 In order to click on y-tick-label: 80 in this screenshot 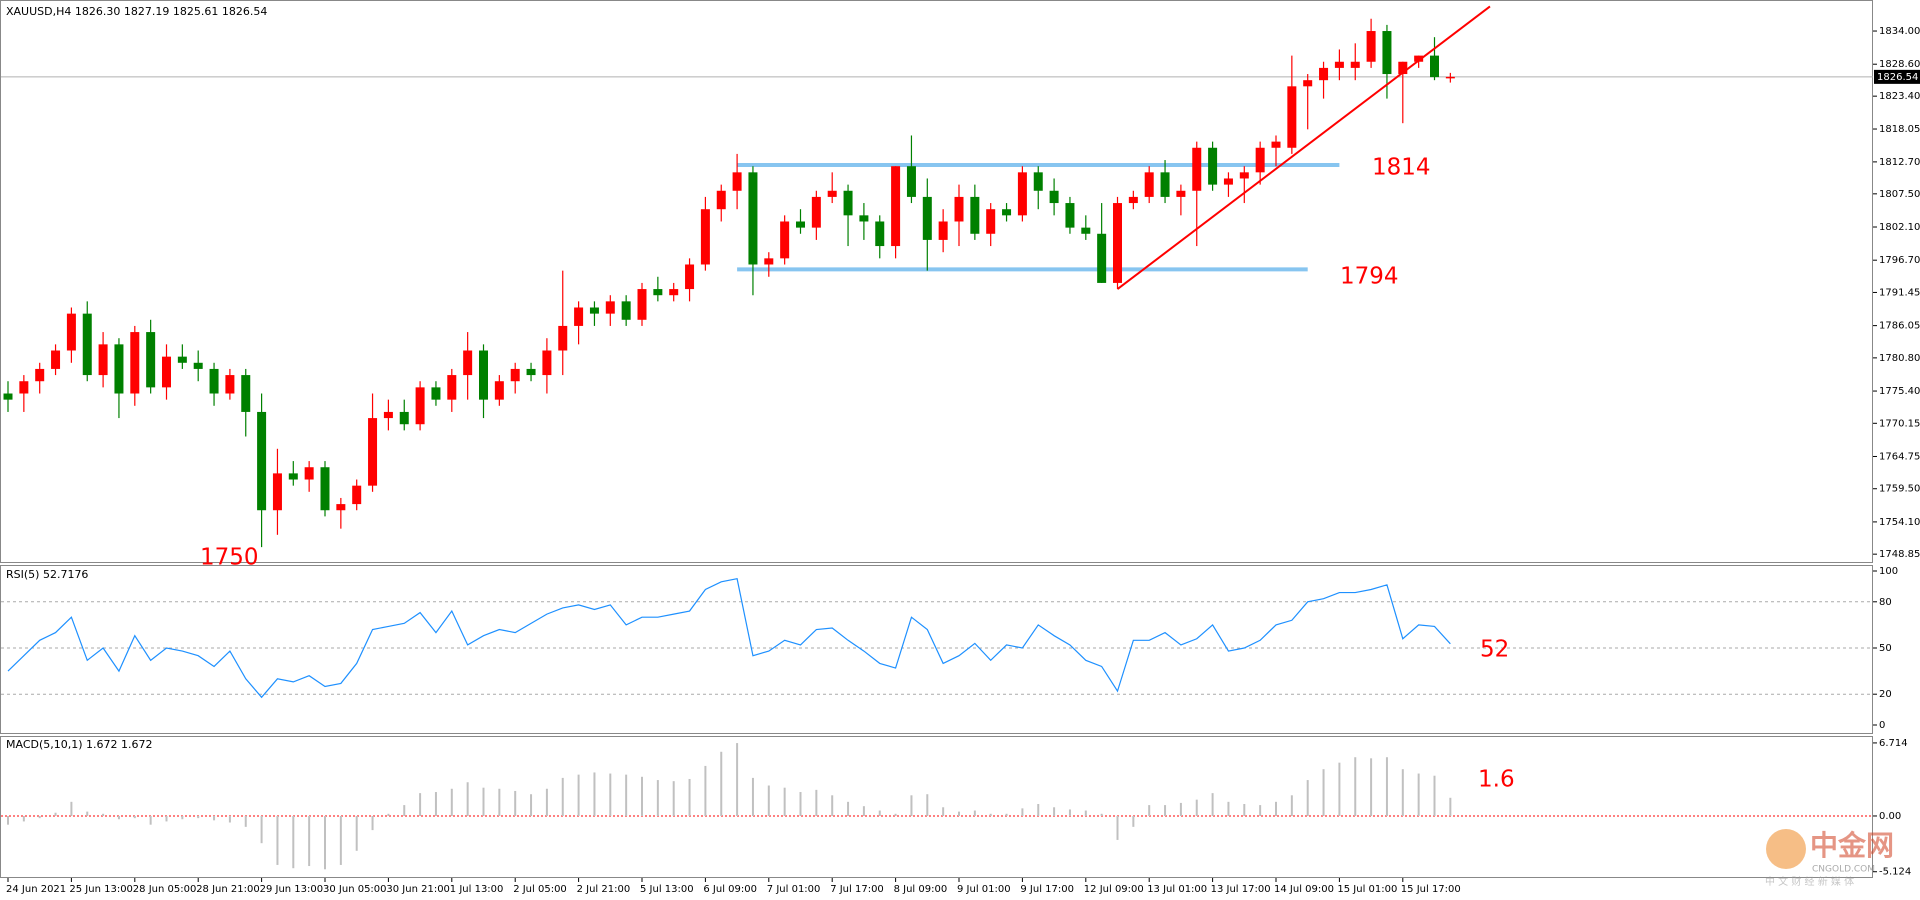, I will do `click(1885, 602)`.